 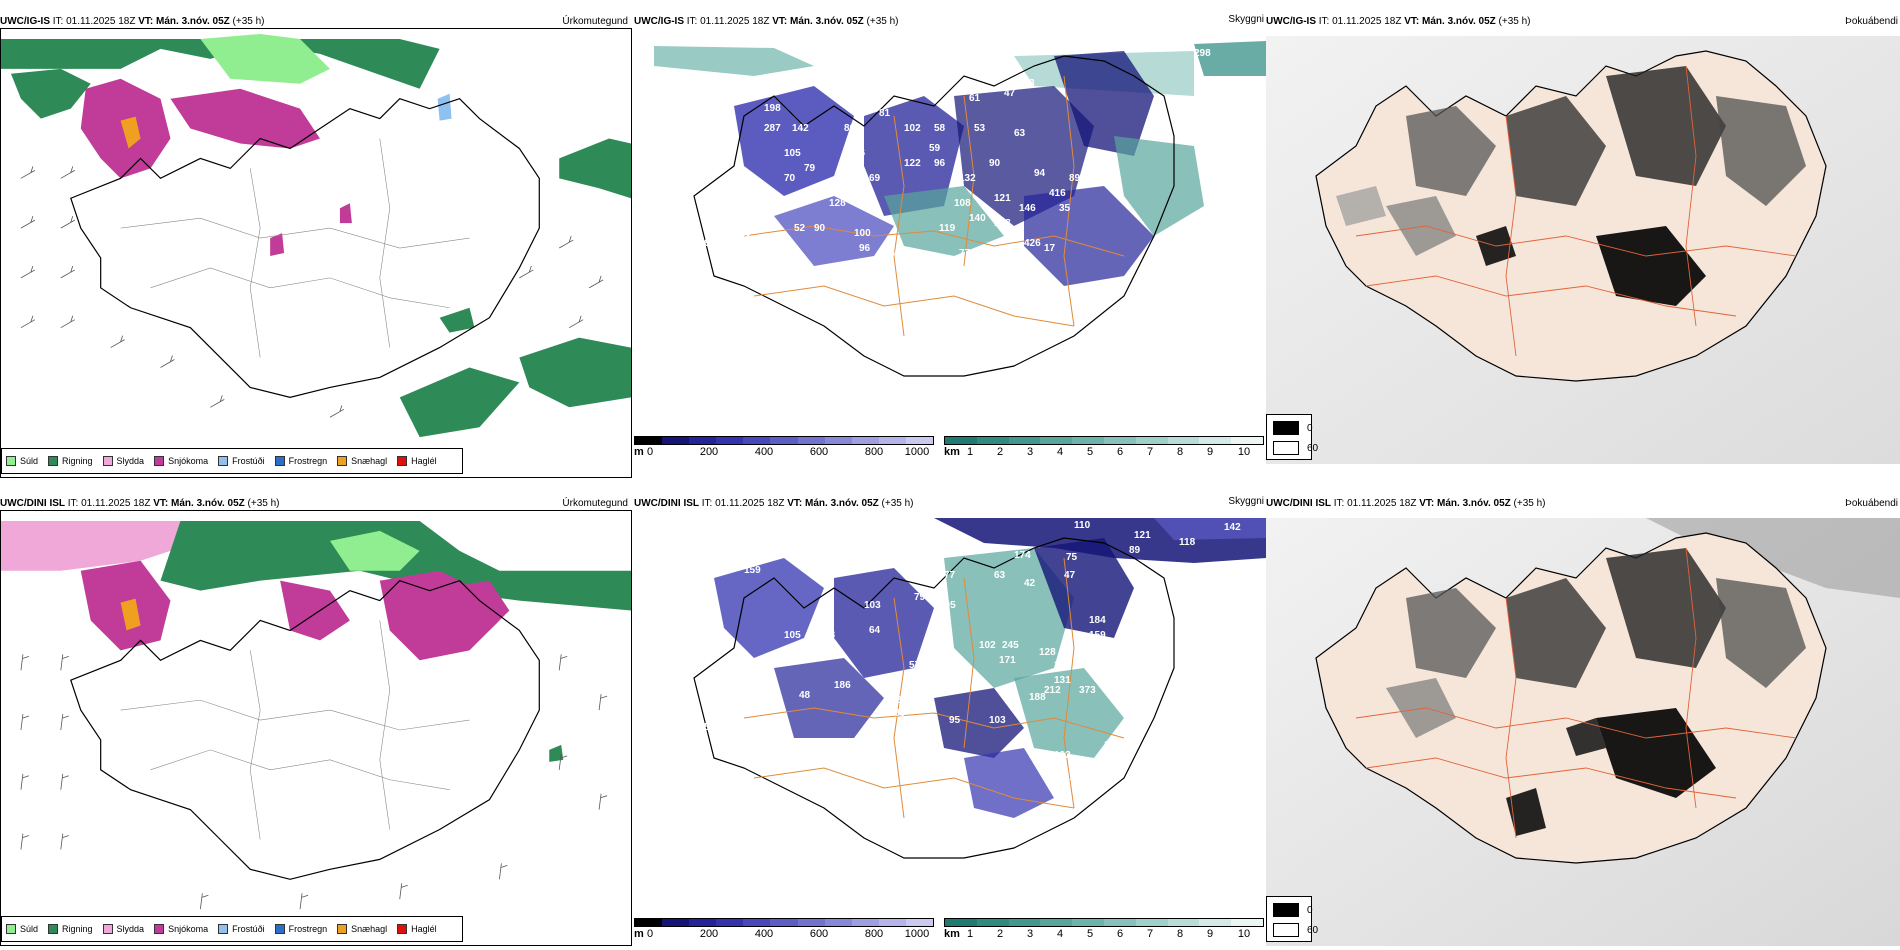 What do you see at coordinates (241, 461) in the screenshot?
I see `legend-item-frostudi: Frostúði` at bounding box center [241, 461].